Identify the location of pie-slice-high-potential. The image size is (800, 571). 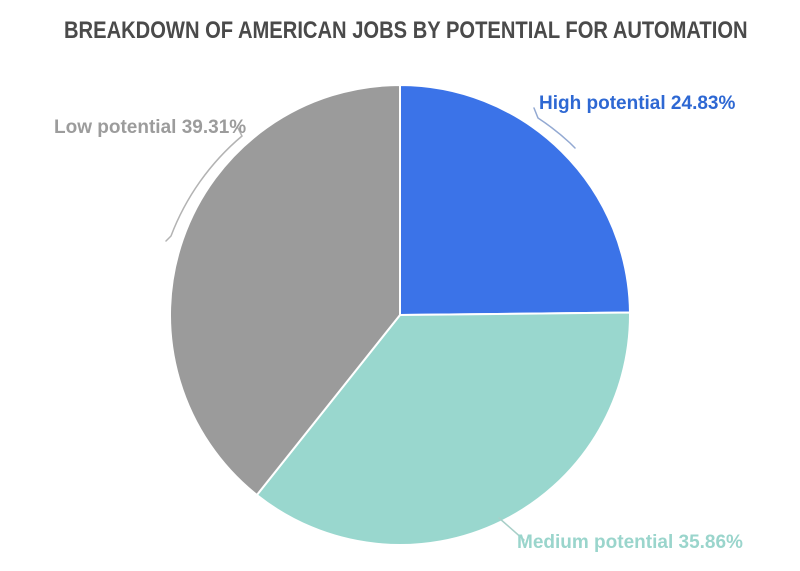
(515, 200).